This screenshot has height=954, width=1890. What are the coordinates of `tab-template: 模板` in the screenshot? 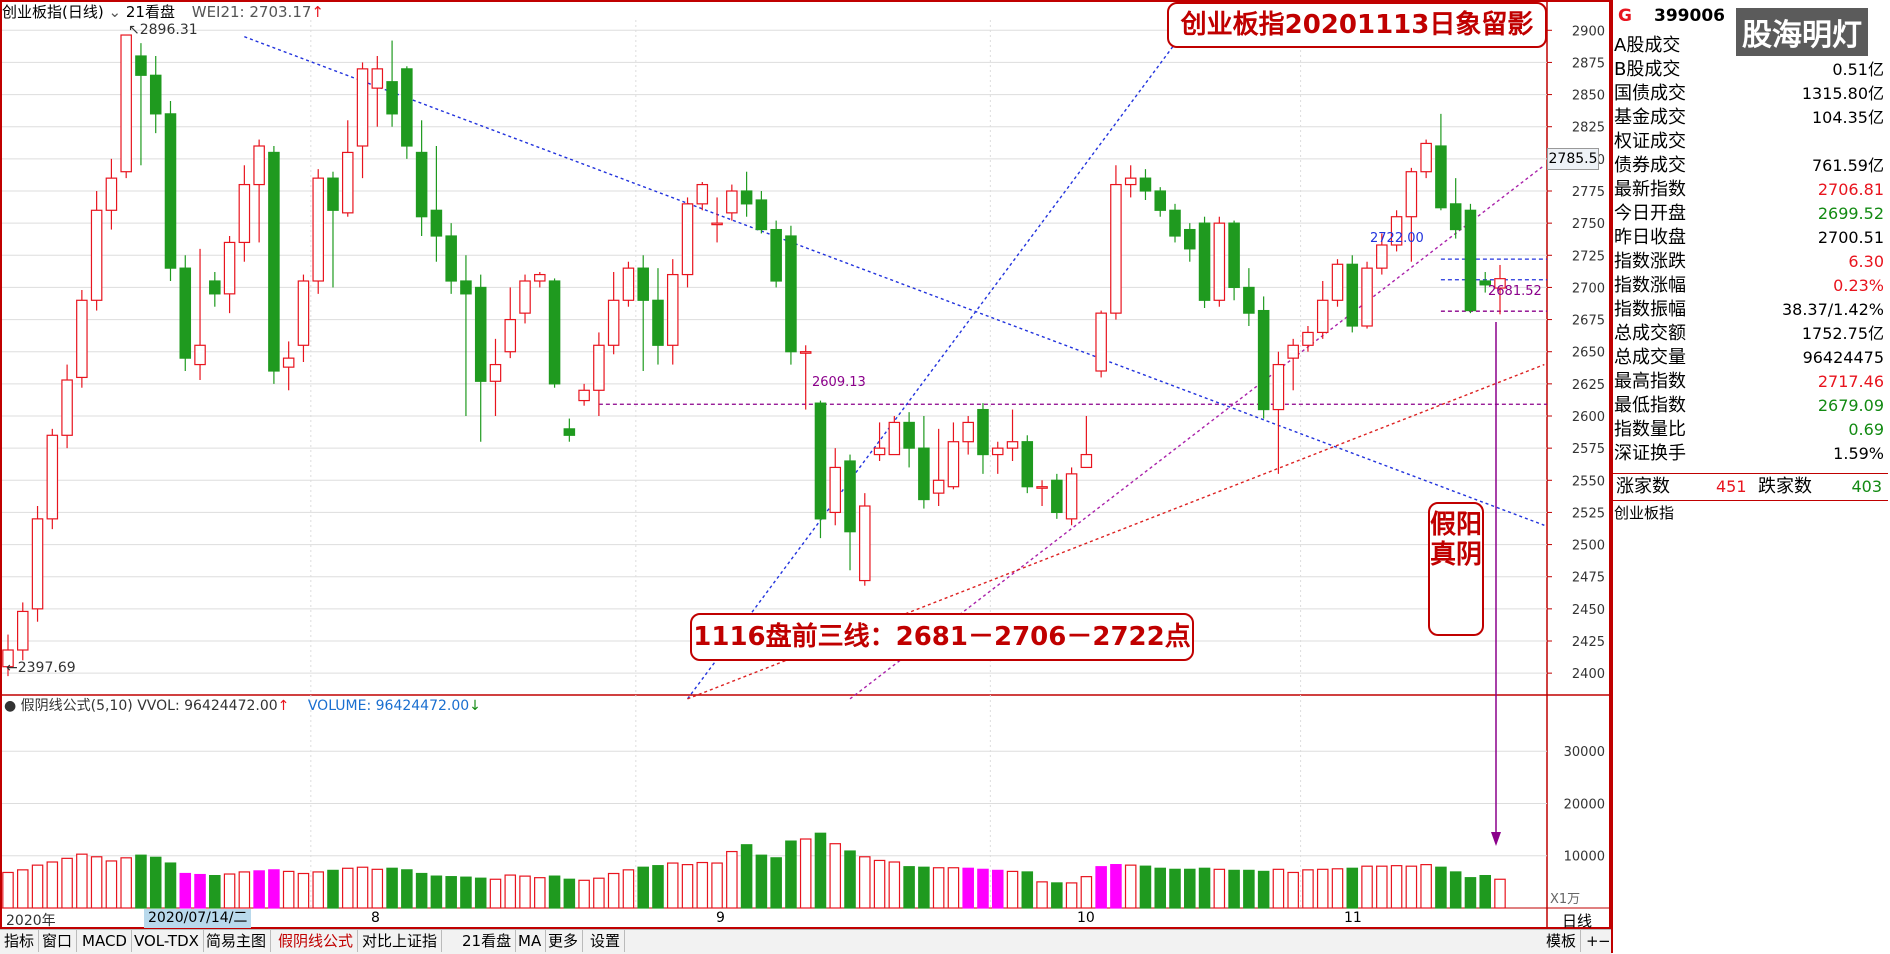 It's located at (1562, 941).